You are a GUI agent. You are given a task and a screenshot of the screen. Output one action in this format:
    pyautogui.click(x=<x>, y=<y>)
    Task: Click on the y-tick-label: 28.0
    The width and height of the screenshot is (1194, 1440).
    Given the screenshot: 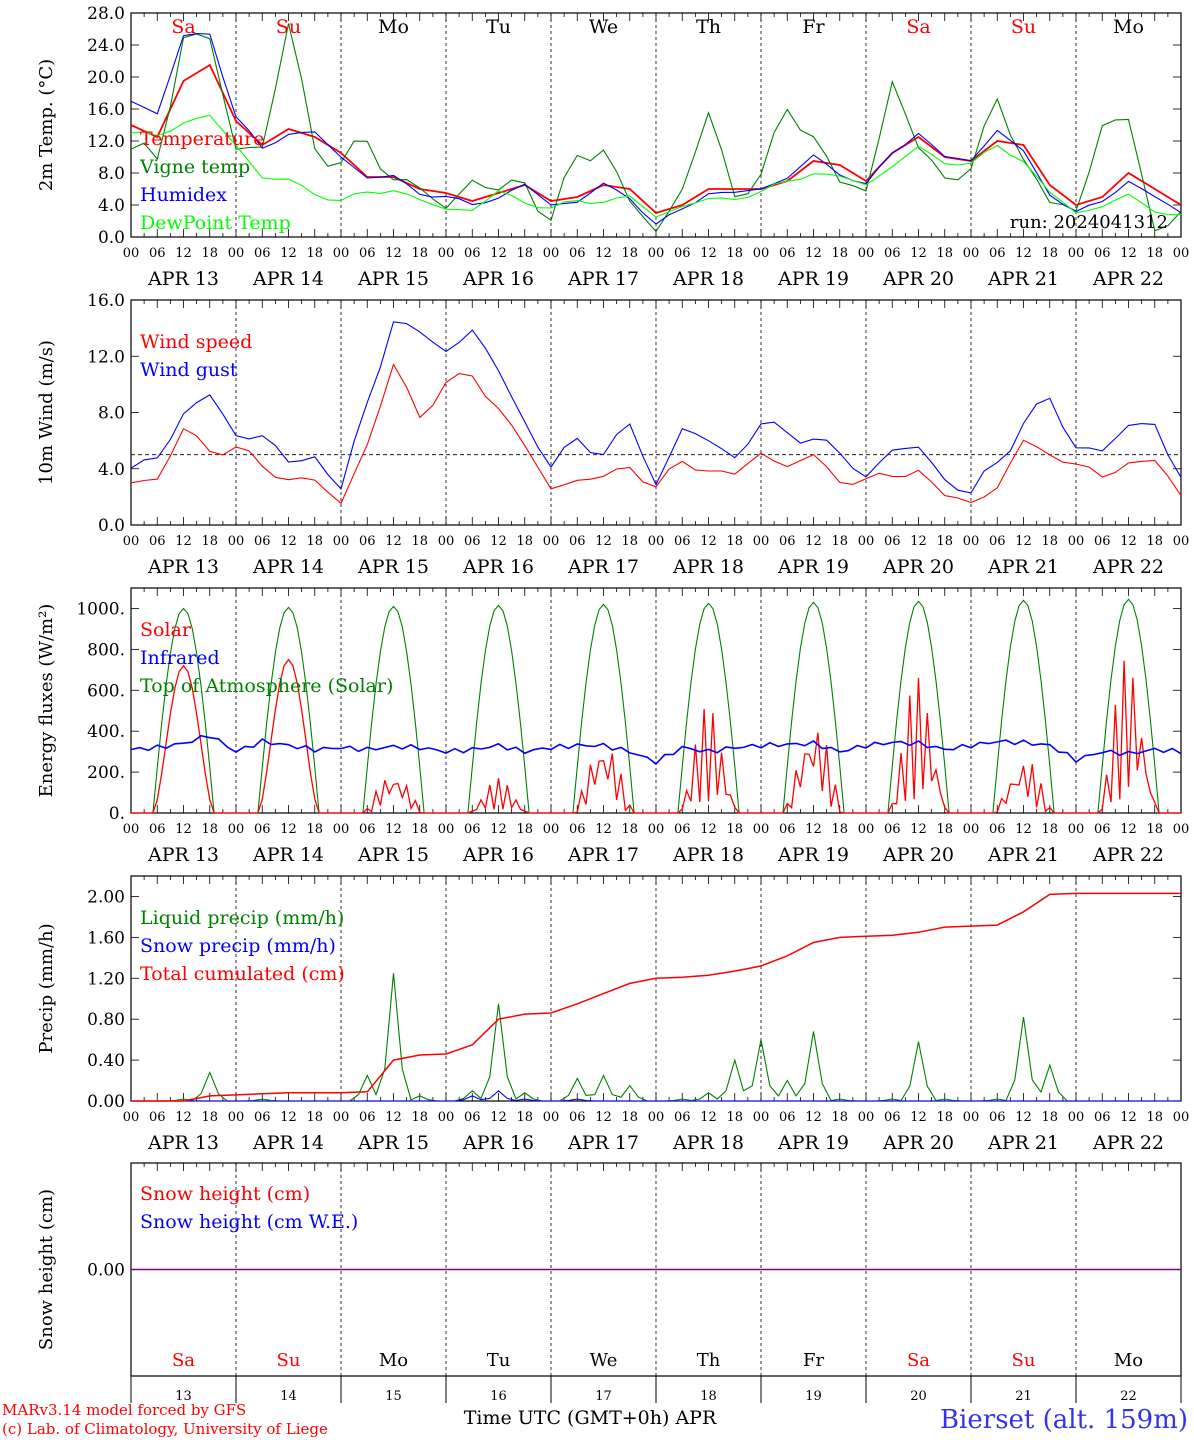 What is the action you would take?
    pyautogui.click(x=106, y=14)
    